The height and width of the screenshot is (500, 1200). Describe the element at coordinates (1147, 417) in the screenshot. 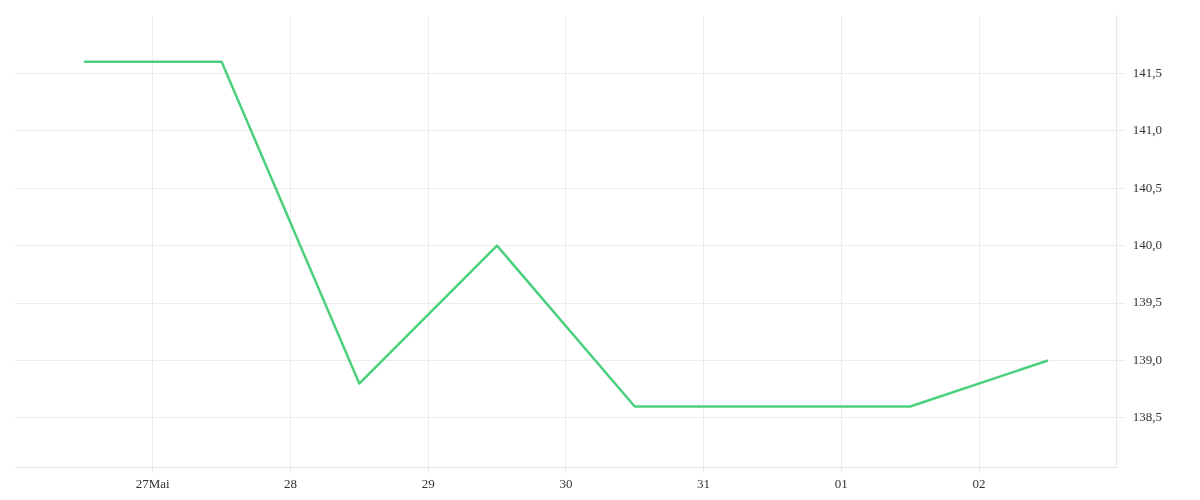

I see `y-tick-label: 138,5` at that location.